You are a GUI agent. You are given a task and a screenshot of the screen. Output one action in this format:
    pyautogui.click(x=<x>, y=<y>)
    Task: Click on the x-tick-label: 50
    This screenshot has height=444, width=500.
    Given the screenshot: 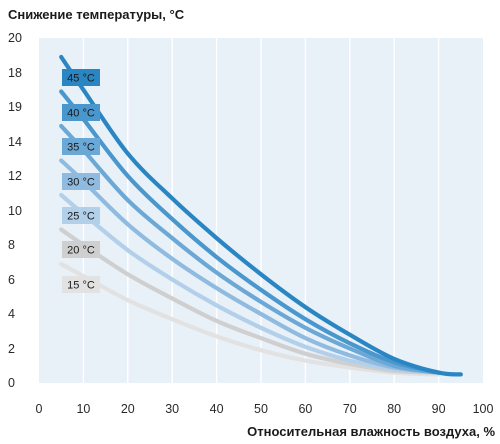 What is the action you would take?
    pyautogui.click(x=261, y=409)
    